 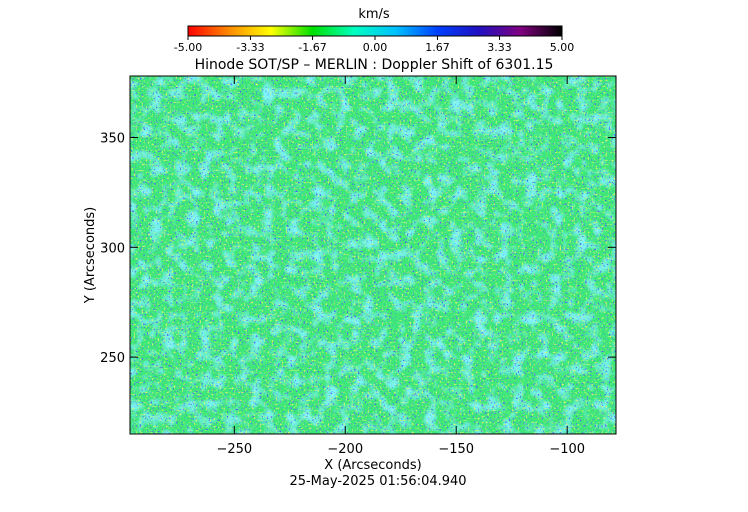 What do you see at coordinates (250, 47) in the screenshot?
I see `colorbar-tick-label: -3.33` at bounding box center [250, 47].